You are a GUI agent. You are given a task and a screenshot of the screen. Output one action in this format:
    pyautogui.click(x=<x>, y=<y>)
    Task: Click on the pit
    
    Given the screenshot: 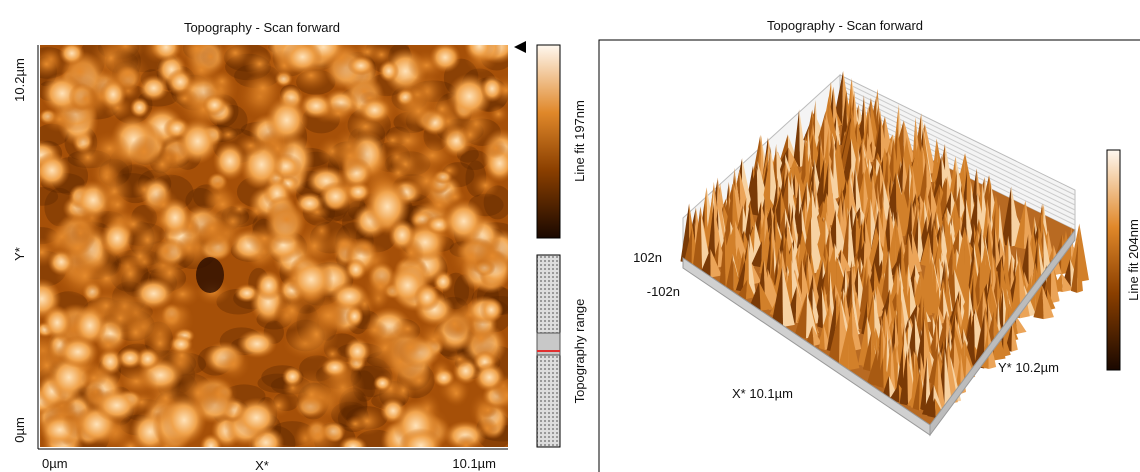 What is the action you would take?
    pyautogui.click(x=210, y=275)
    